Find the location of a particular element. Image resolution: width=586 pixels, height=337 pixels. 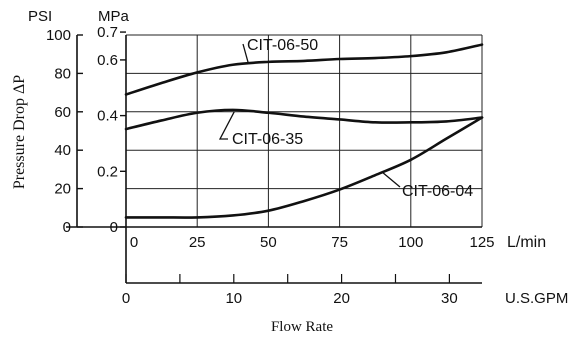

psi-tick-label: 0 is located at coordinates (67, 227).